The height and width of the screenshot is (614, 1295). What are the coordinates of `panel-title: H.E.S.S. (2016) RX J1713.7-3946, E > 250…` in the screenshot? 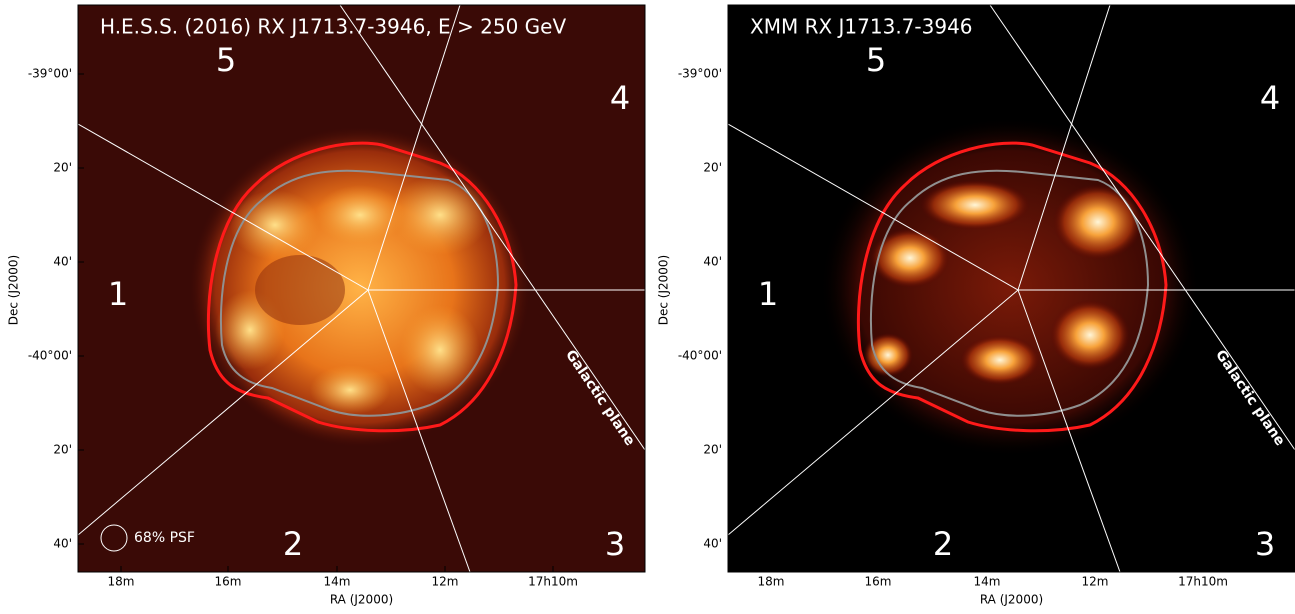 It's located at (333, 27).